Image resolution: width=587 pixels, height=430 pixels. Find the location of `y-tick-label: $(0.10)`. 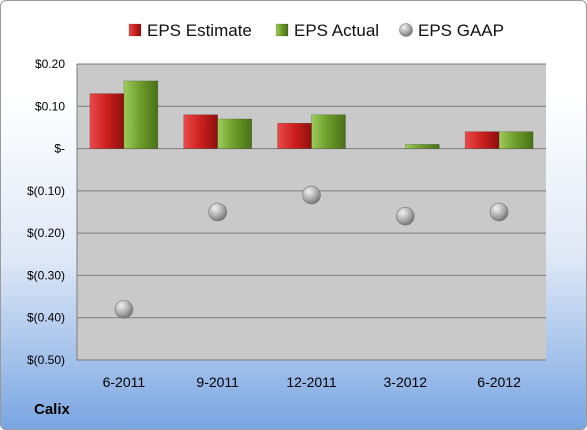

y-tick-label: $(0.10) is located at coordinates (46, 191).